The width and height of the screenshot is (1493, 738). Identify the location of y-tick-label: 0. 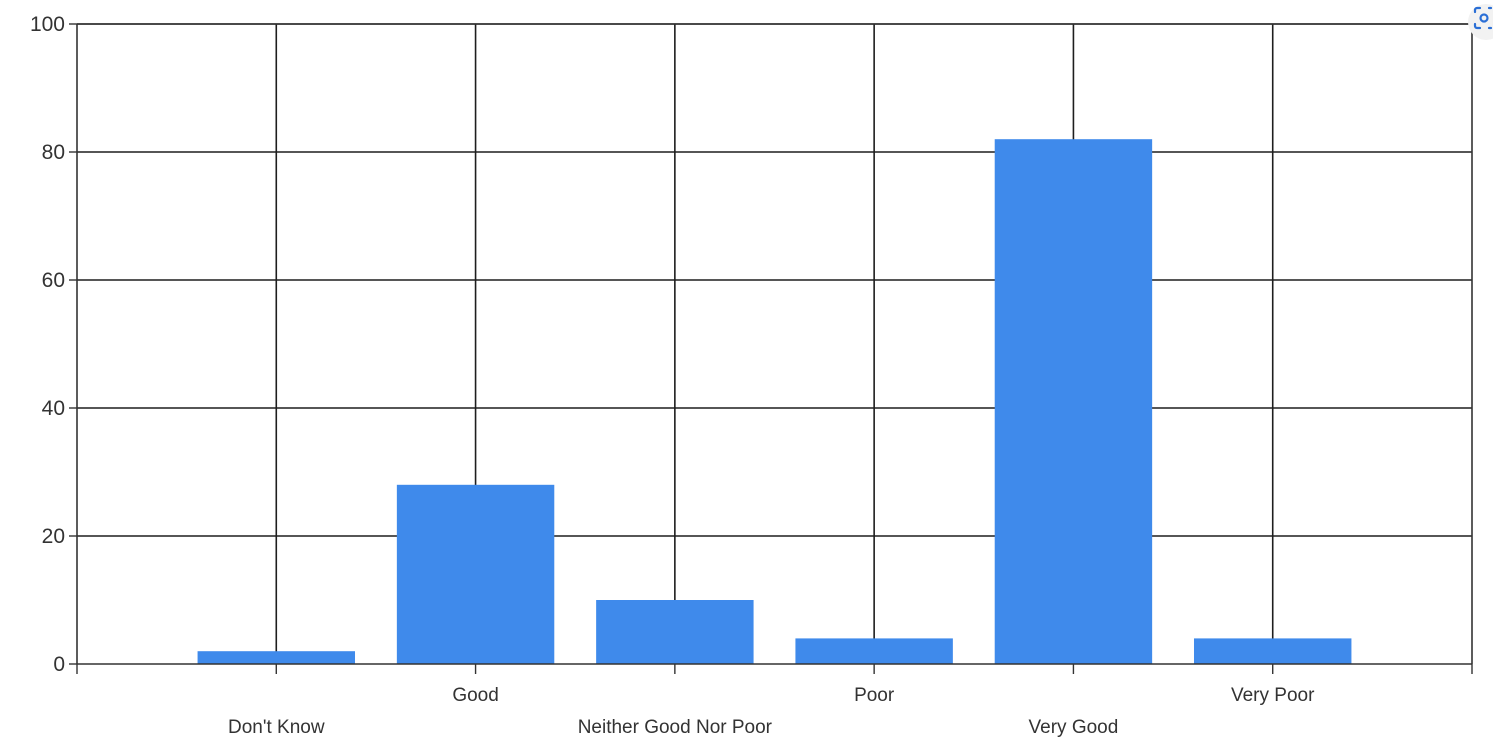
(59, 664).